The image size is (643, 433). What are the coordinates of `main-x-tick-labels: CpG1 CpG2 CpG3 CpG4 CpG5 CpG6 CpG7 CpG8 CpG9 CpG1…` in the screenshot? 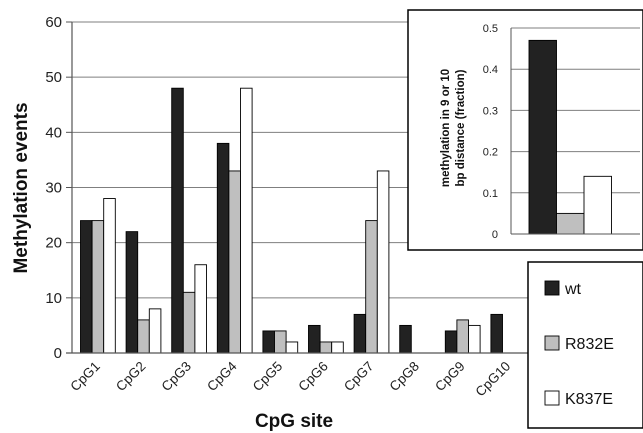 It's located at (290, 378).